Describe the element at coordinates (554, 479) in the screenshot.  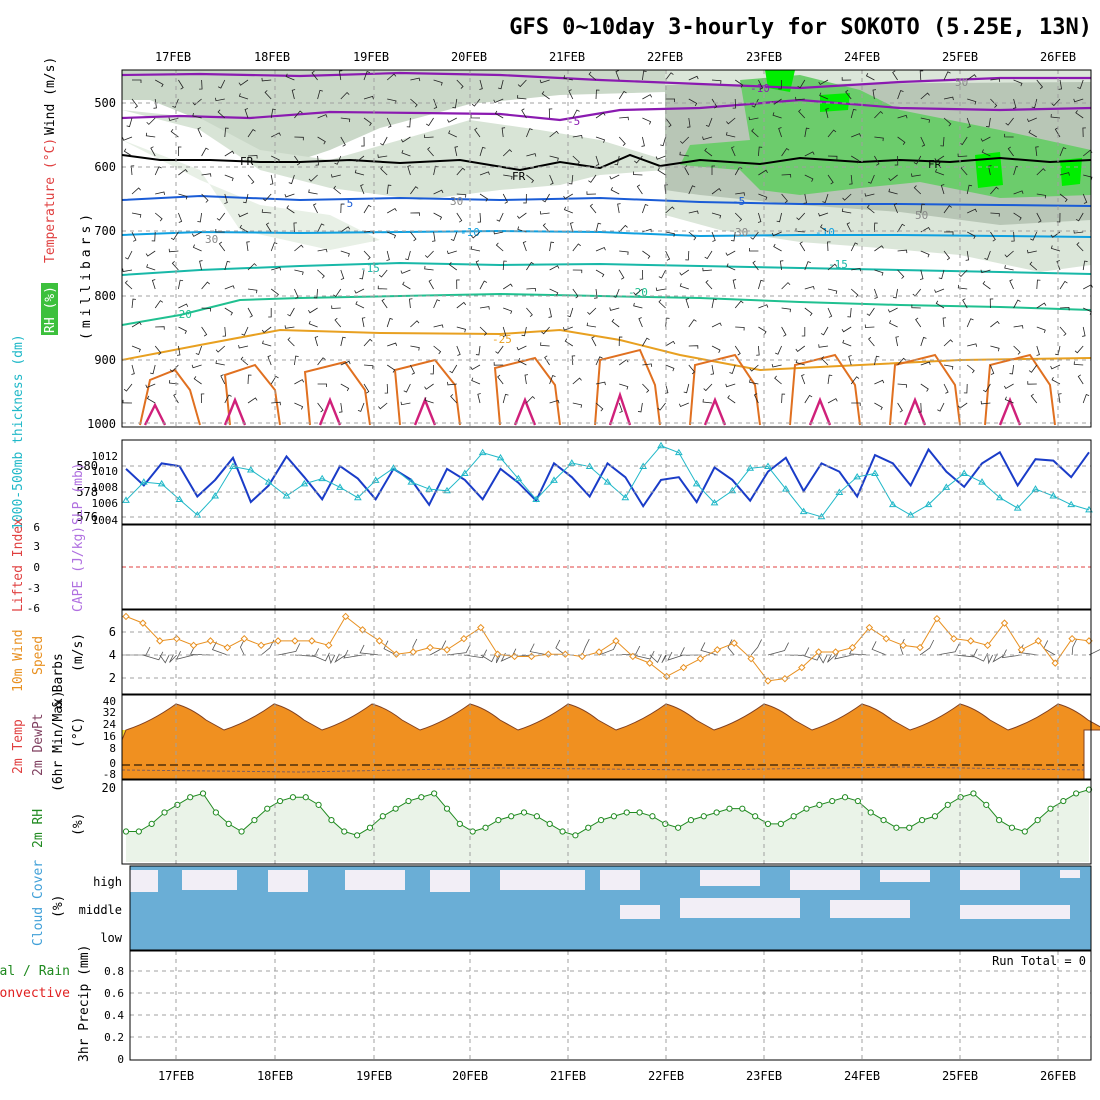
I see `slp-point` at that location.